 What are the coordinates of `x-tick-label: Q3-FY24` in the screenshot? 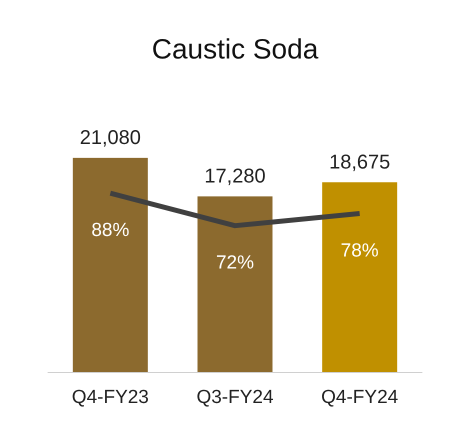 It's located at (235, 397).